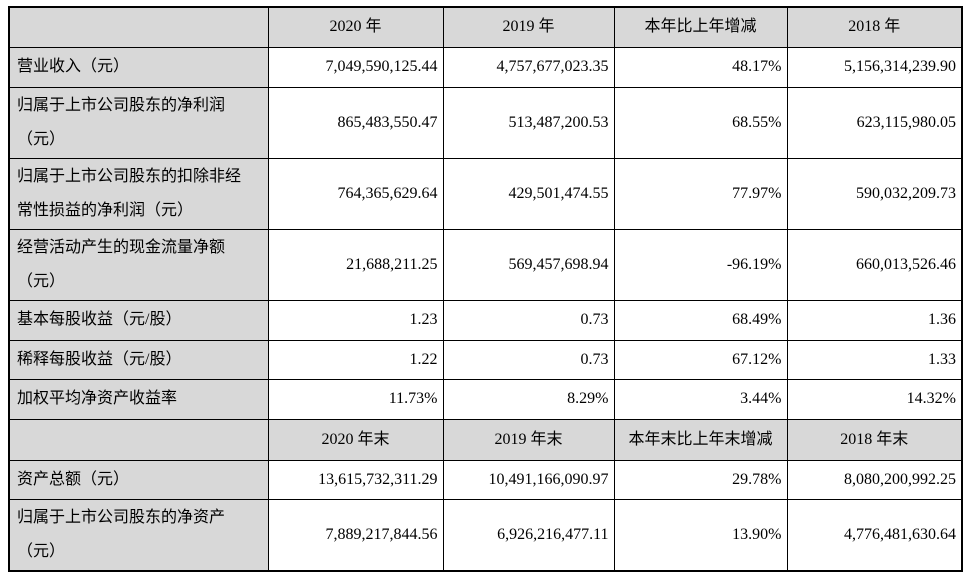 The height and width of the screenshot is (580, 969). I want to click on cell-value: 660,013,526.46, so click(874, 264).